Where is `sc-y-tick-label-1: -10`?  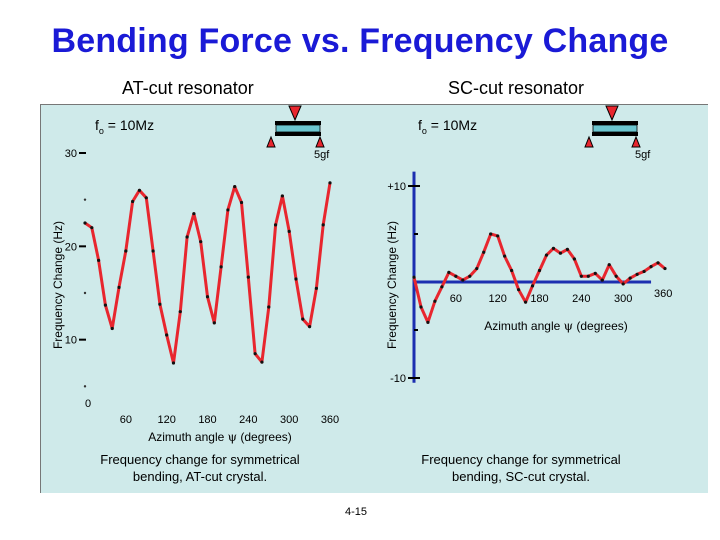 sc-y-tick-label-1: -10 is located at coordinates (398, 379).